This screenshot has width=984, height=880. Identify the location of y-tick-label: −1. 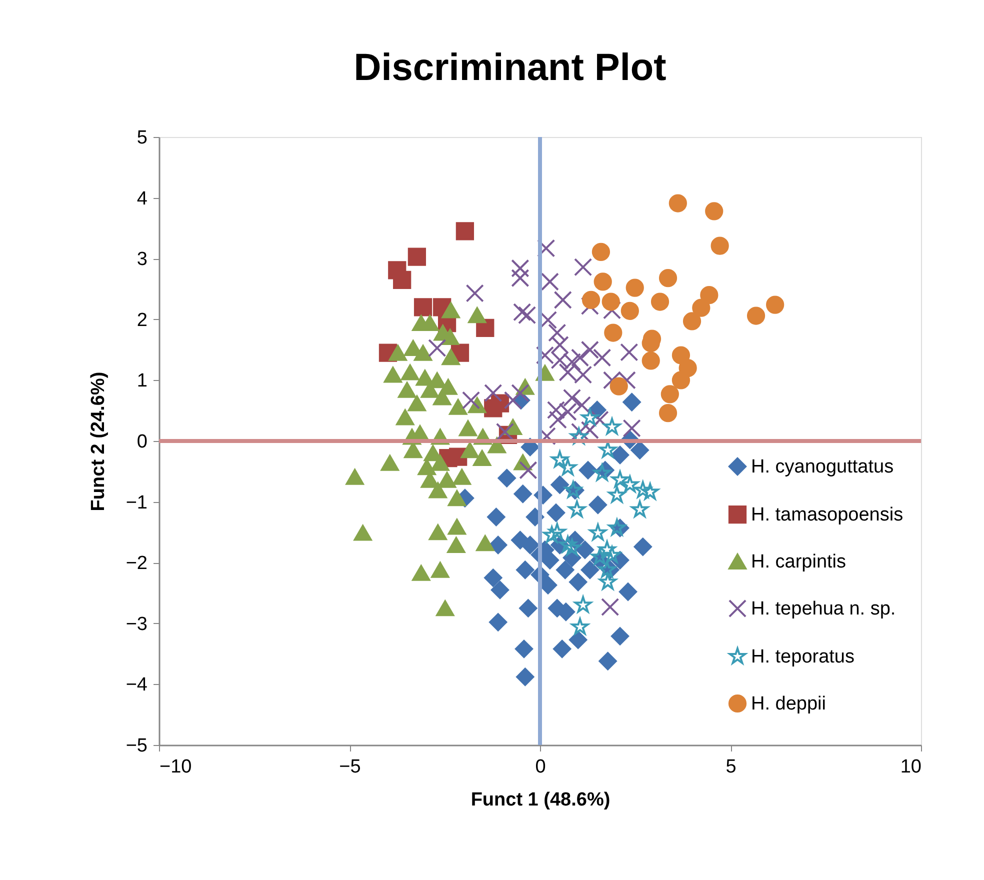
(137, 503).